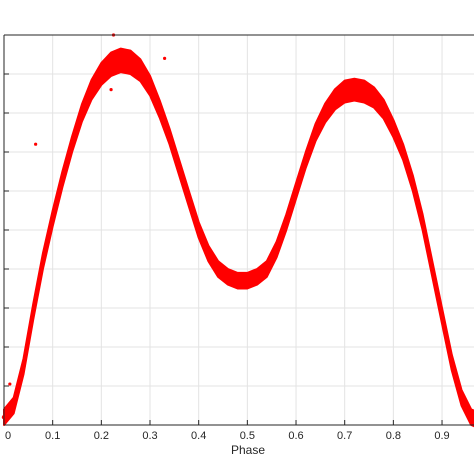 This screenshot has height=474, width=474. I want to click on x-tick-label: 0, so click(8, 436).